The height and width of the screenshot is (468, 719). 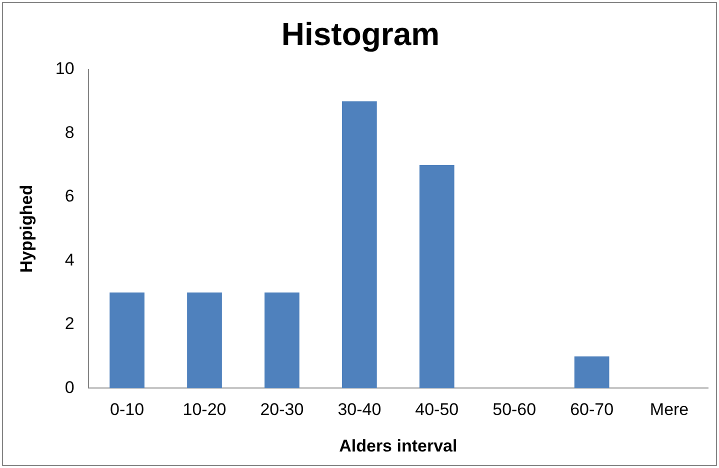 What do you see at coordinates (437, 410) in the screenshot?
I see `x-tick-label: 40-50` at bounding box center [437, 410].